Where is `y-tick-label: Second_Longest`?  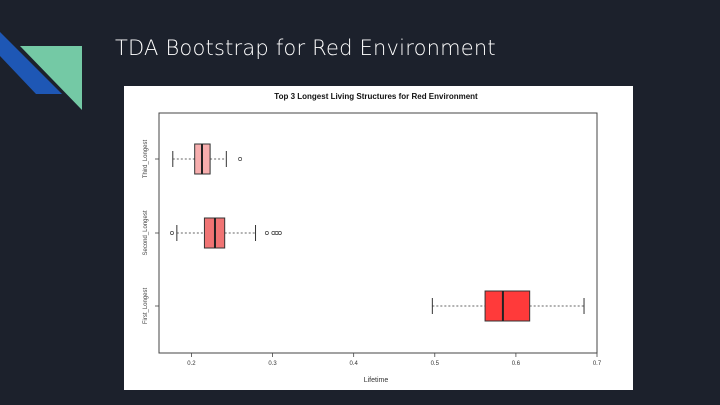
y-tick-label: Second_Longest is located at coordinates (146, 232).